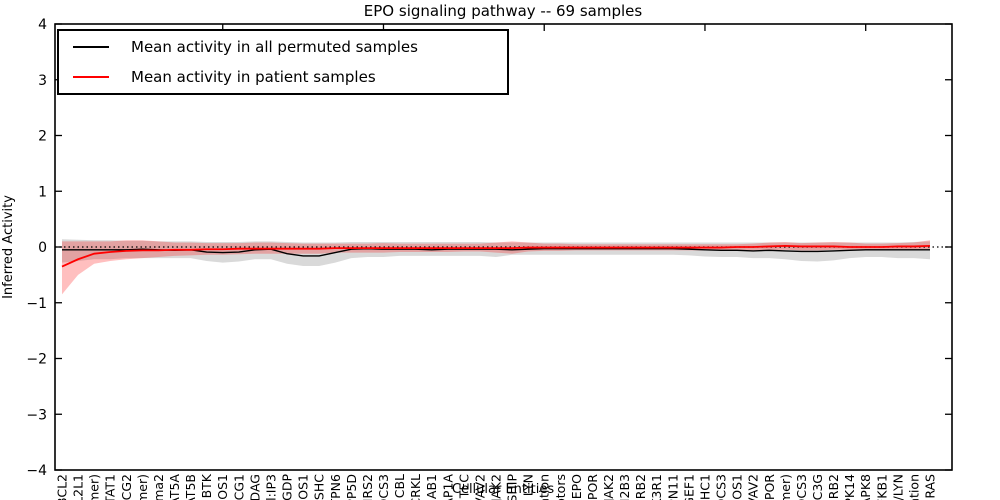 This screenshot has width=1000, height=500. What do you see at coordinates (431, 487) in the screenshot?
I see `x-tick-label: GAB1` at bounding box center [431, 487].